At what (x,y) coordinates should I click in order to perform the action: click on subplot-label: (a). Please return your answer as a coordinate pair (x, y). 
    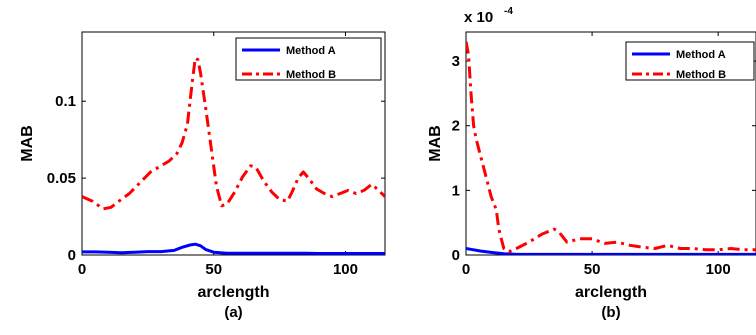
    Looking at the image, I should click on (233, 312).